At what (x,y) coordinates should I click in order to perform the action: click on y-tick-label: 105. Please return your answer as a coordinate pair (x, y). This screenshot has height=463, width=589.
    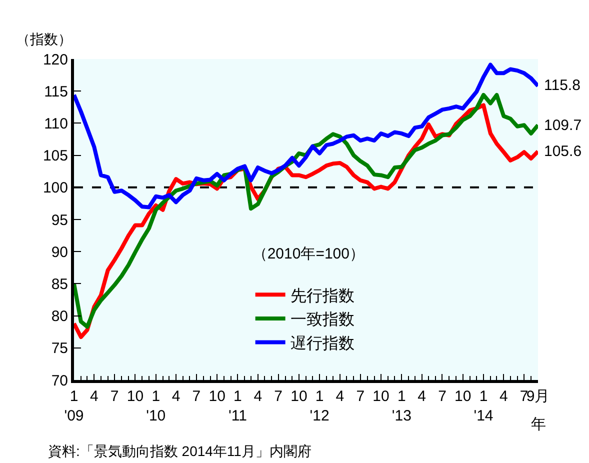
    Looking at the image, I should click on (55, 156).